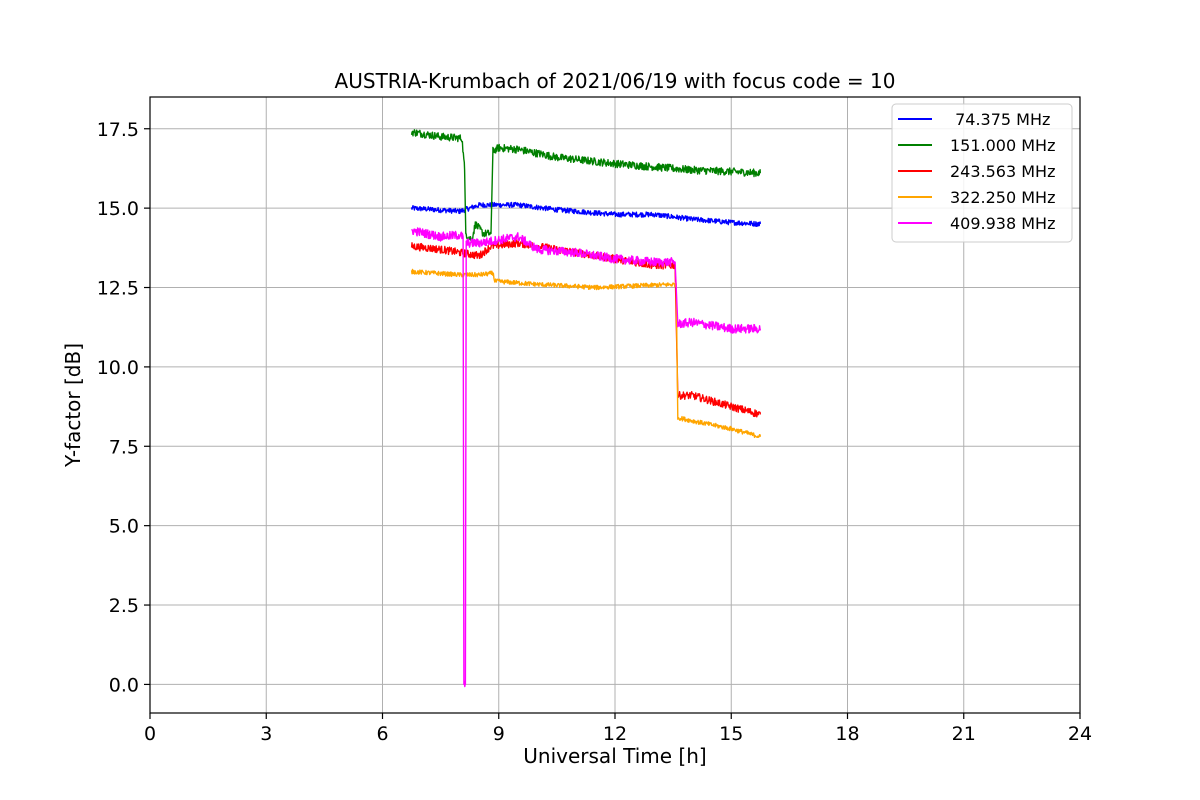 The height and width of the screenshot is (800, 1200). What do you see at coordinates (150, 734) in the screenshot?
I see `x-tick-label: 0` at bounding box center [150, 734].